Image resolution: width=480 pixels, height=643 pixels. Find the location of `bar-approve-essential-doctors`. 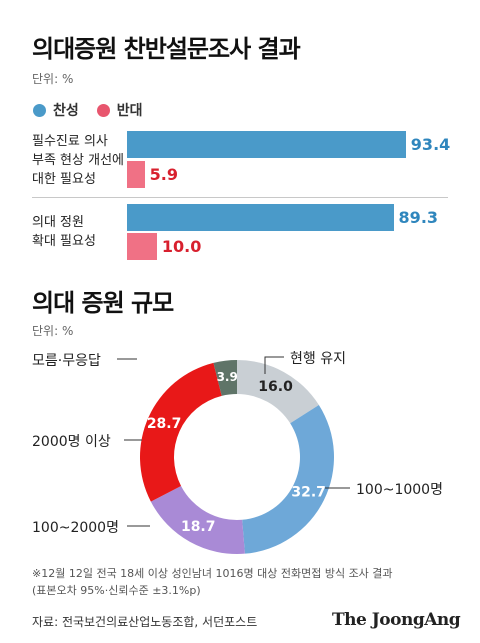

bar-approve-essential-doctors is located at coordinates (266, 144).